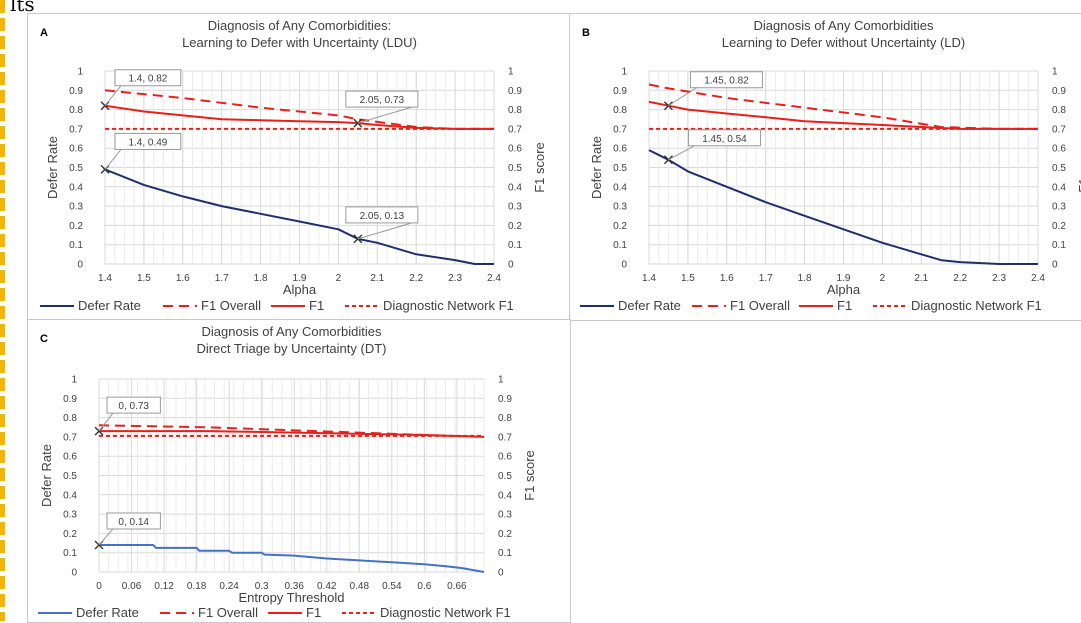 Image resolution: width=1081 pixels, height=623 pixels. What do you see at coordinates (132, 586) in the screenshot?
I see `x-tick: 0.06` at bounding box center [132, 586].